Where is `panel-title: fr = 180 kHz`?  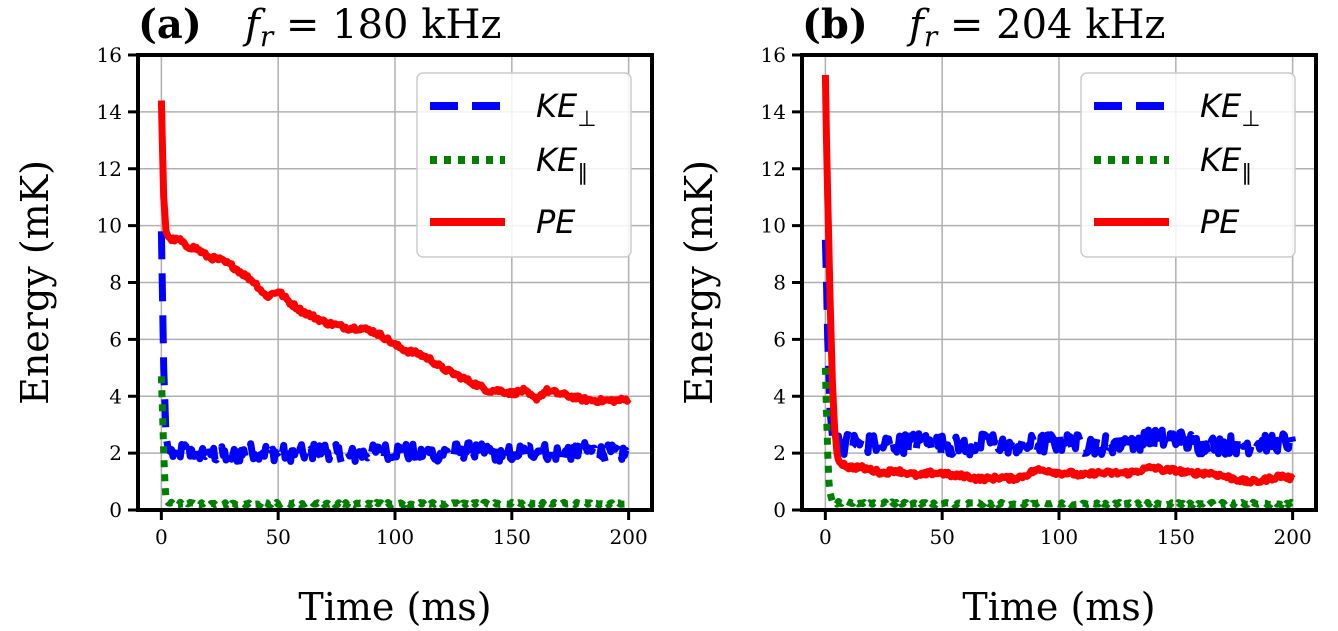 panel-title: fr = 180 kHz is located at coordinates (371, 27).